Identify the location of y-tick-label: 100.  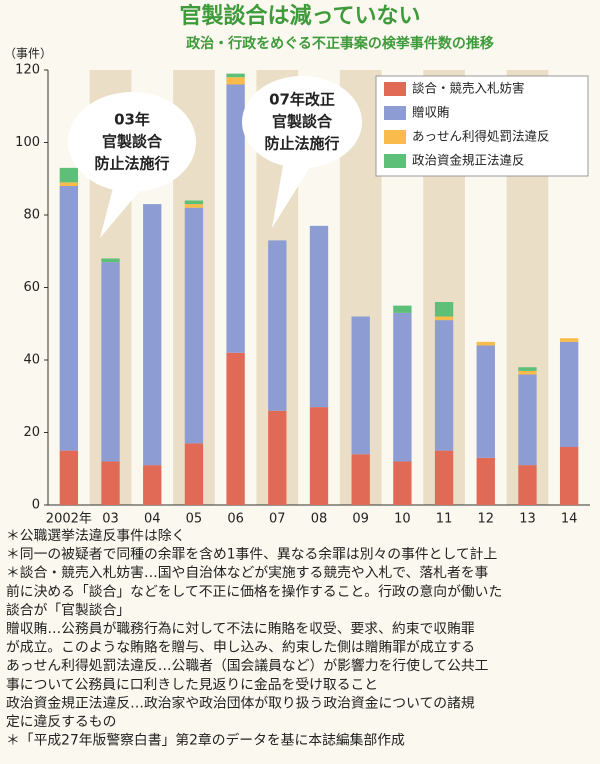
(27, 142).